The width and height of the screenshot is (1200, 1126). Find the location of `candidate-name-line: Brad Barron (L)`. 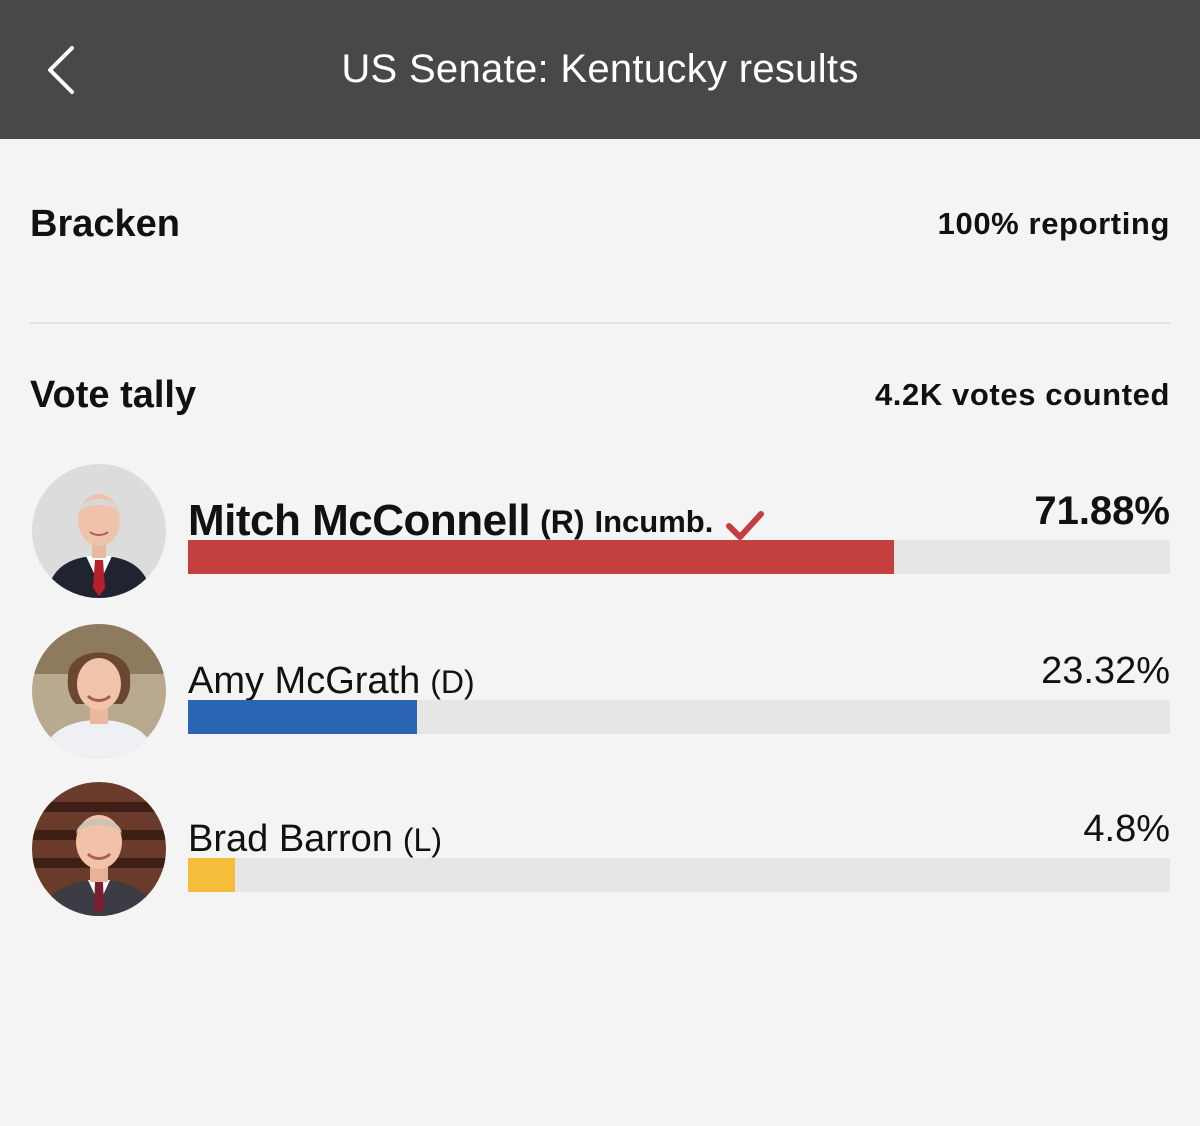

candidate-name-line: Brad Barron (L) is located at coordinates (315, 829).